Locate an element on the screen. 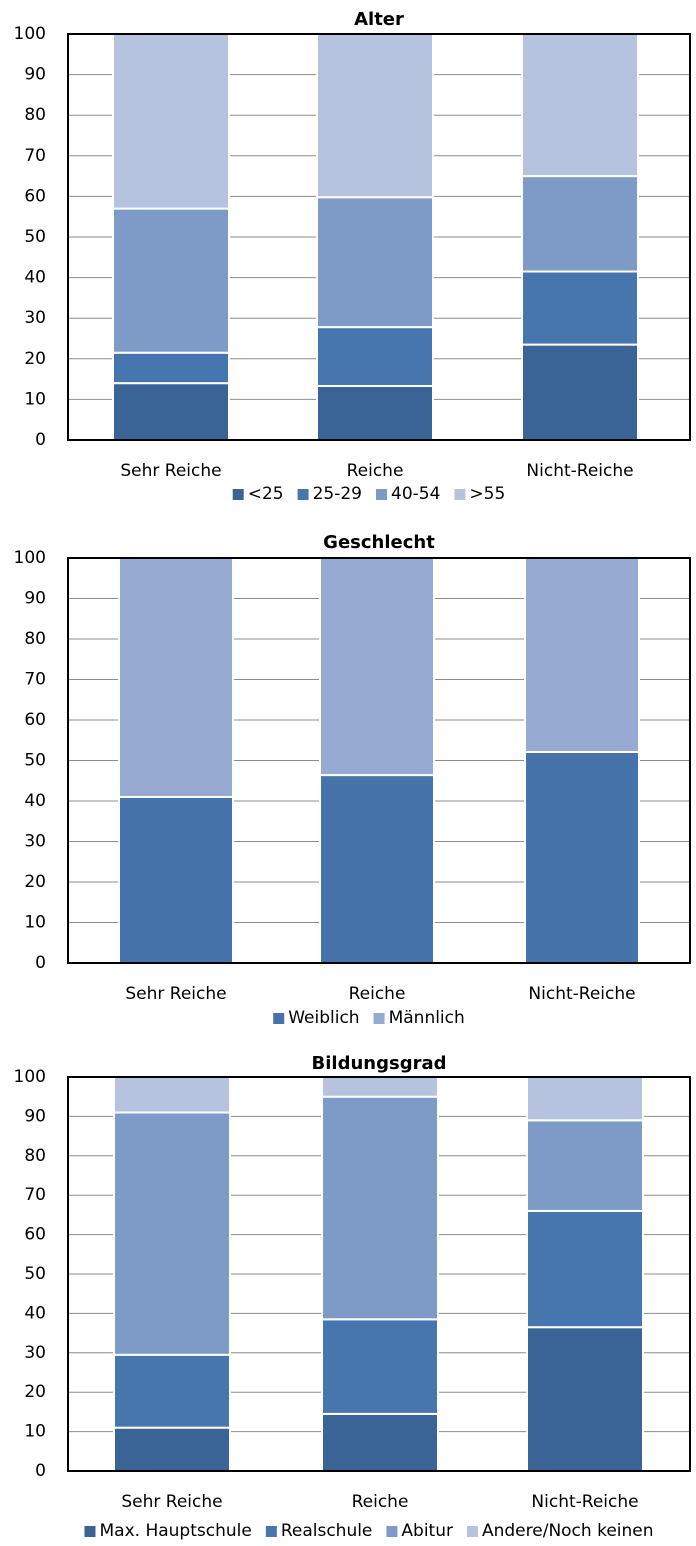  chart-title: Alter is located at coordinates (379, 19).